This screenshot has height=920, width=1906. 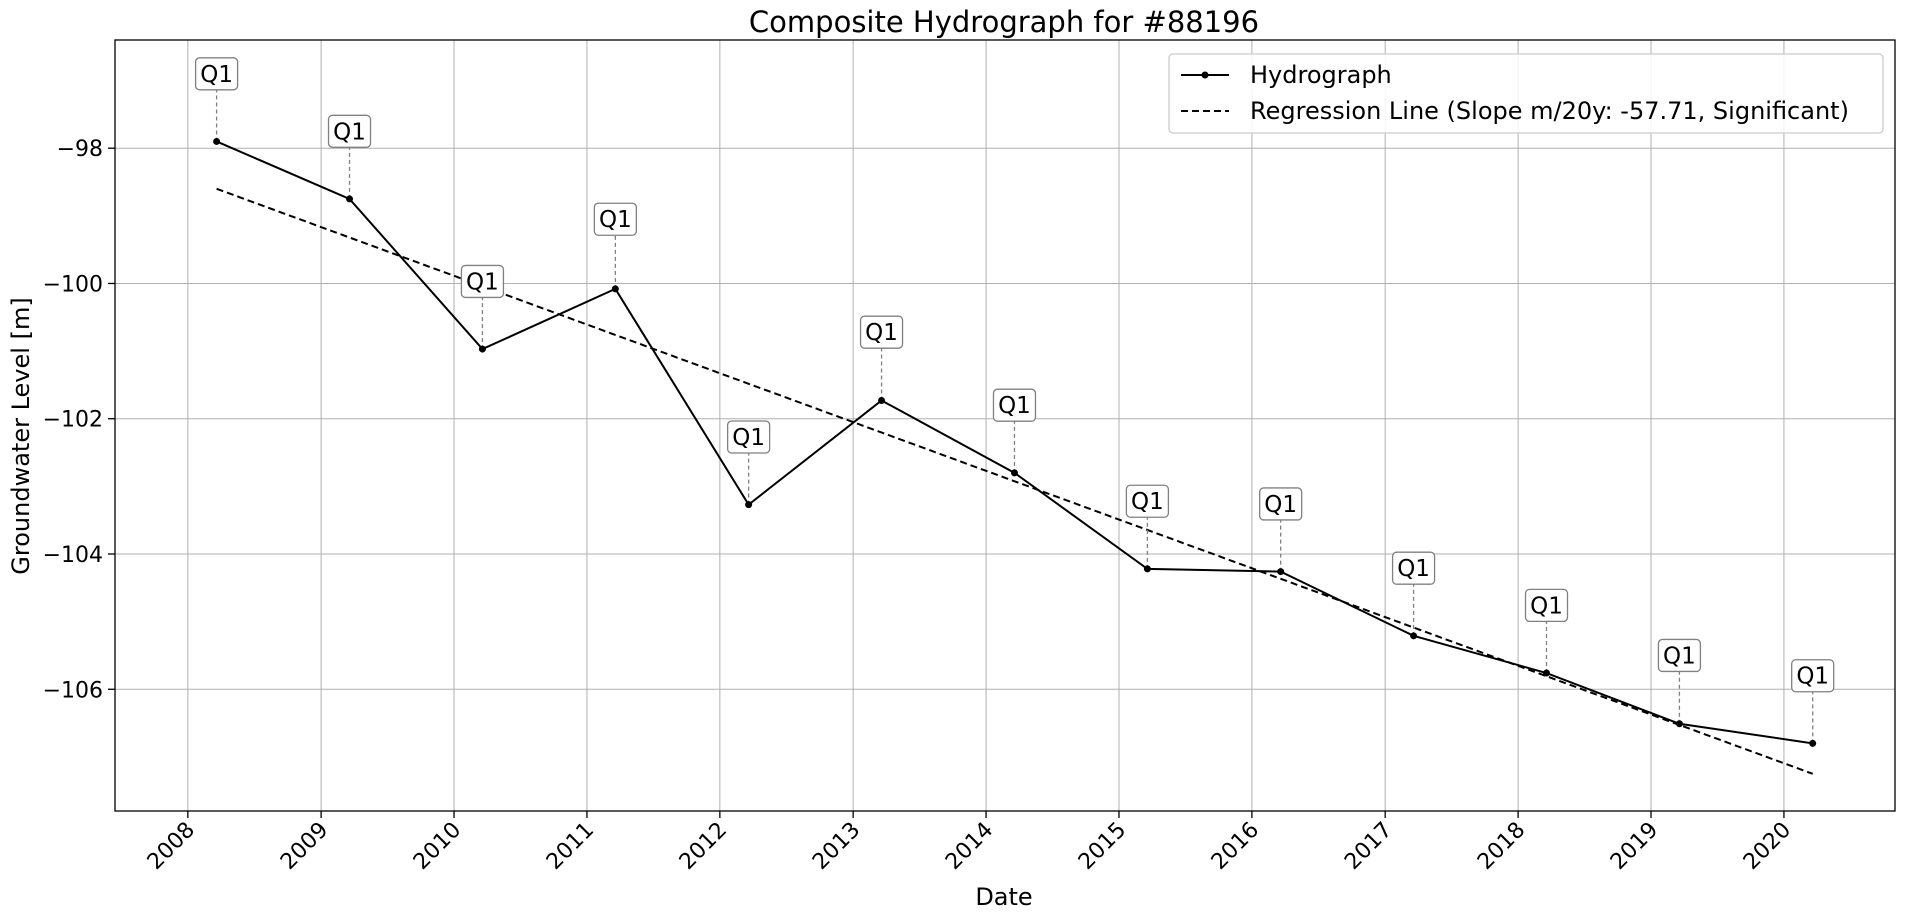 What do you see at coordinates (1321, 75) in the screenshot?
I see `legend-hydrograph-label: Hydrograph` at bounding box center [1321, 75].